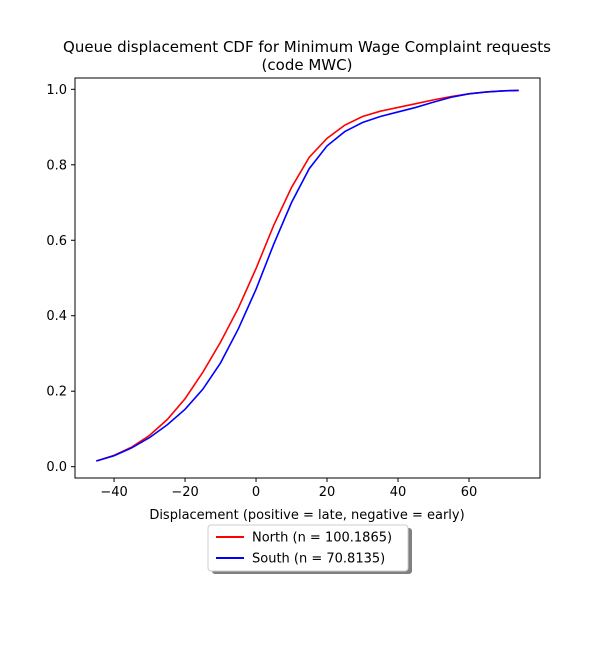 This screenshot has width=600, height=654. Describe the element at coordinates (322, 538) in the screenshot. I see `legend-label-north: North (n = 100.1865)` at that location.